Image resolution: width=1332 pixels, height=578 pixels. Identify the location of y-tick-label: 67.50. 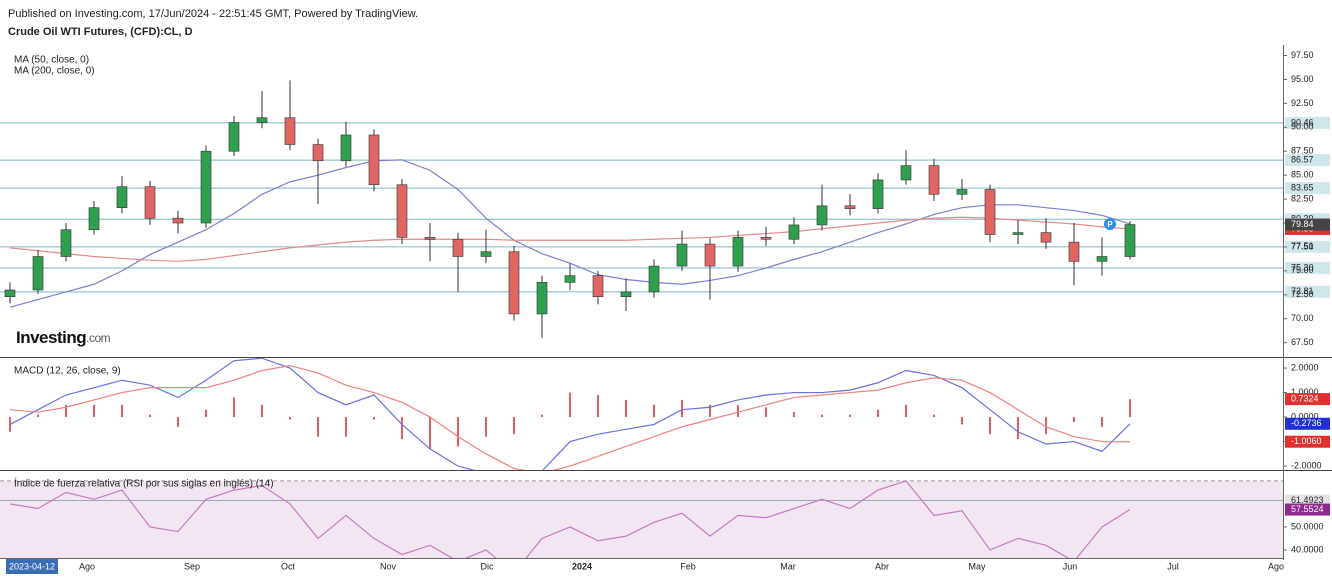
(1302, 342).